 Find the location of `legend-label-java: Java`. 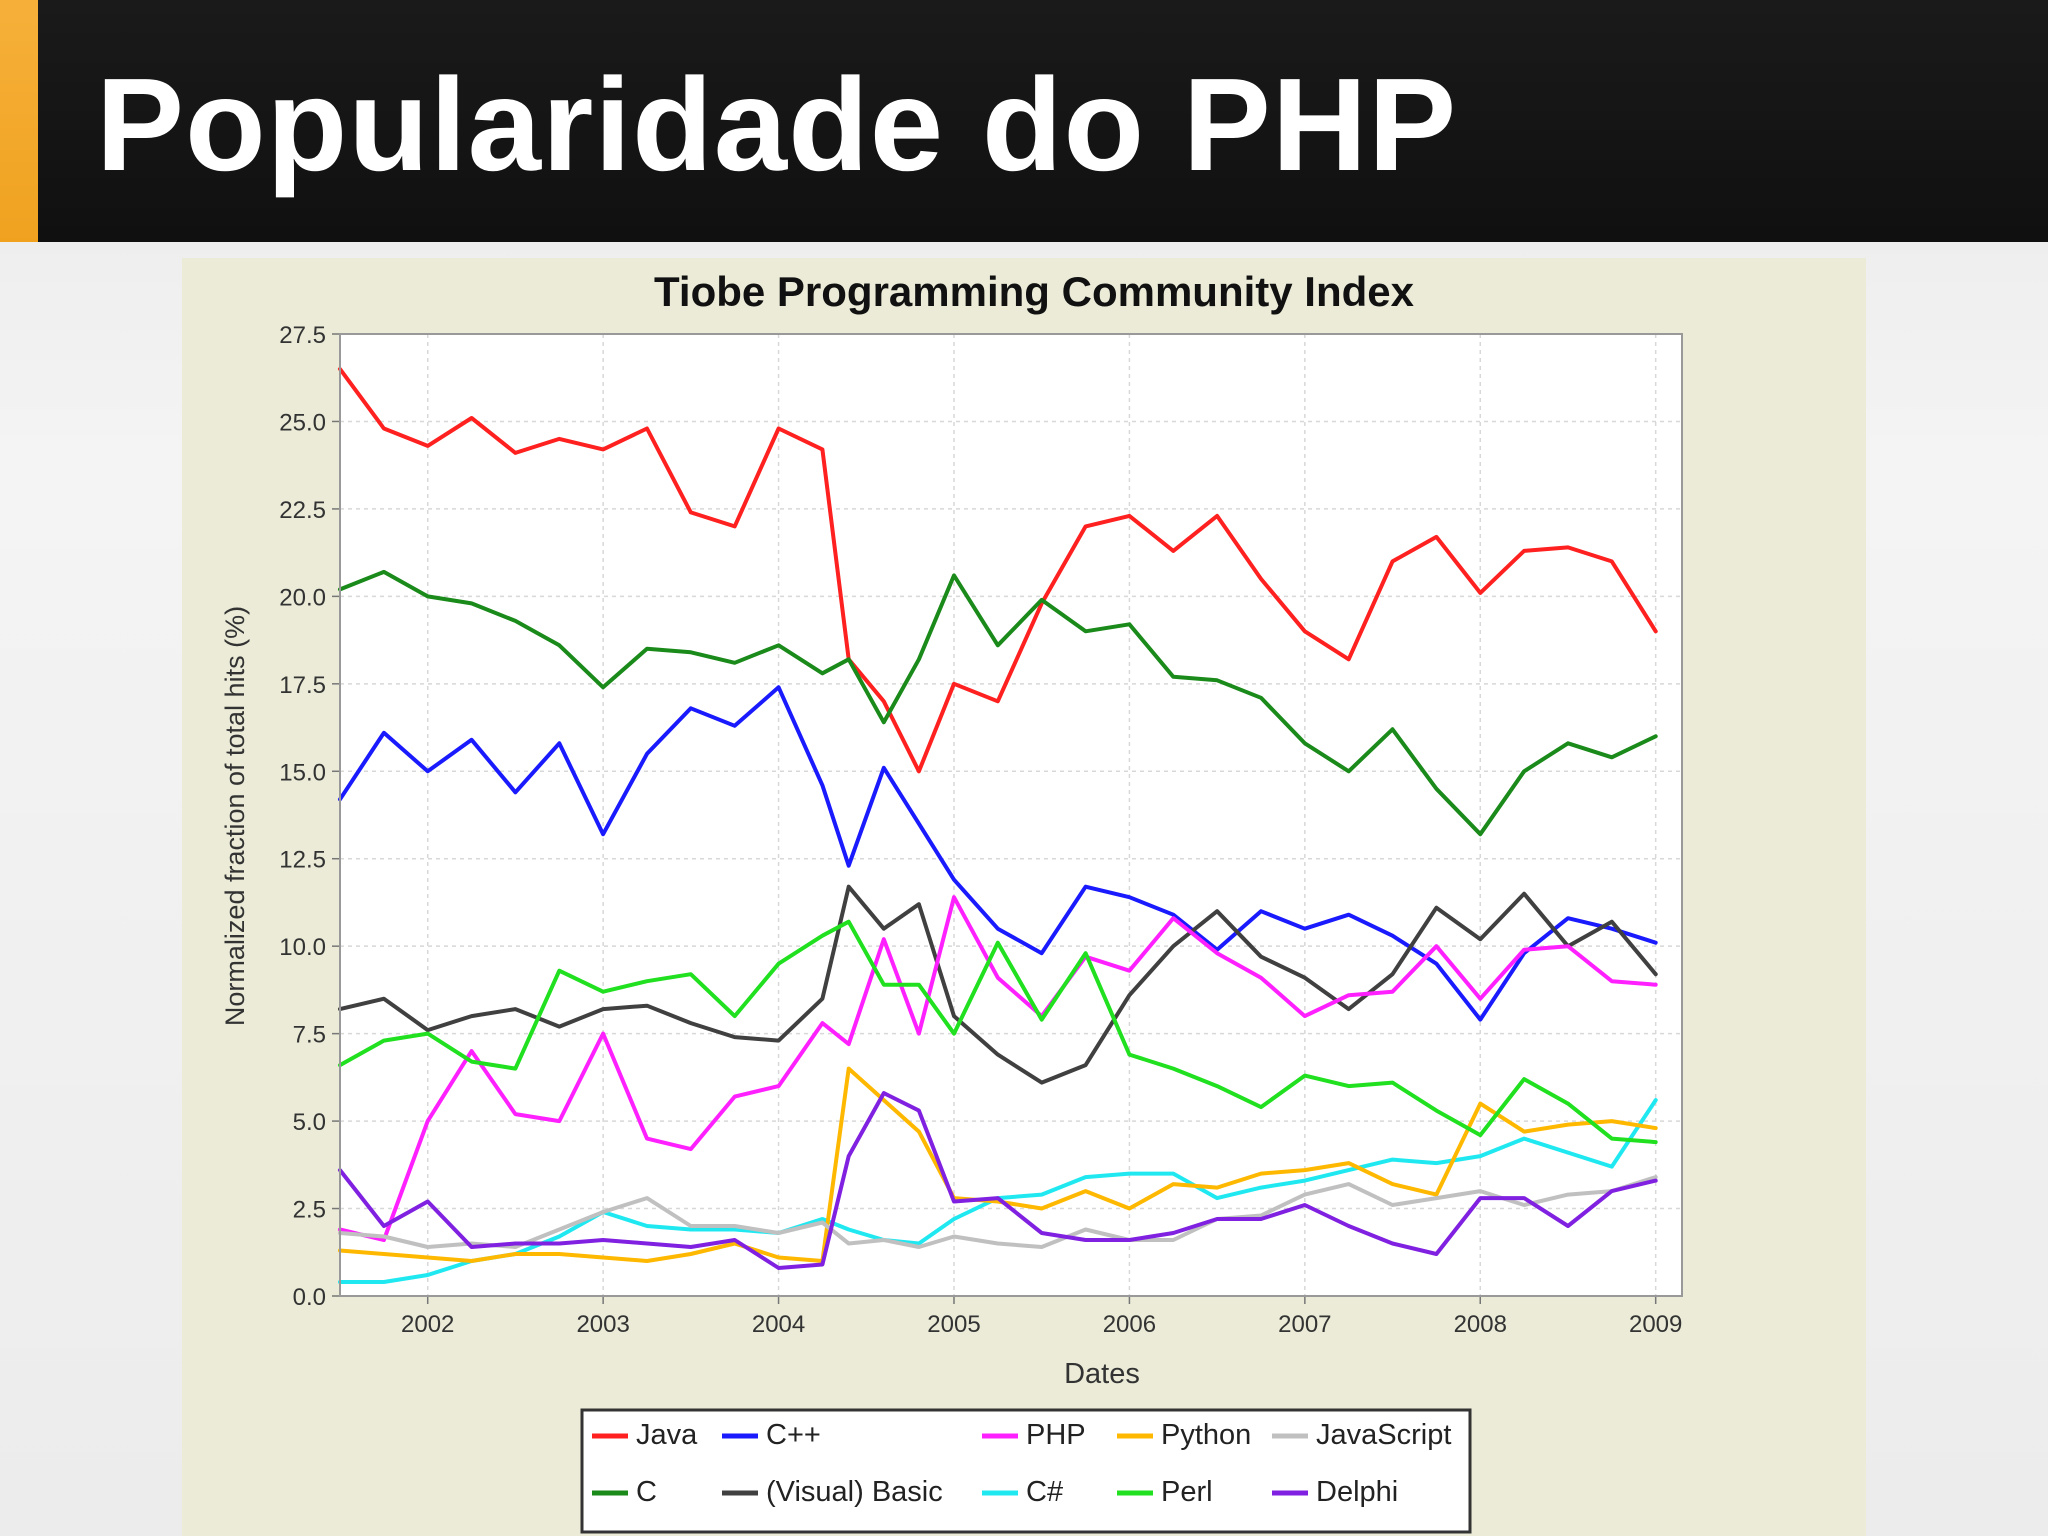

legend-label-java: Java is located at coordinates (667, 1435).